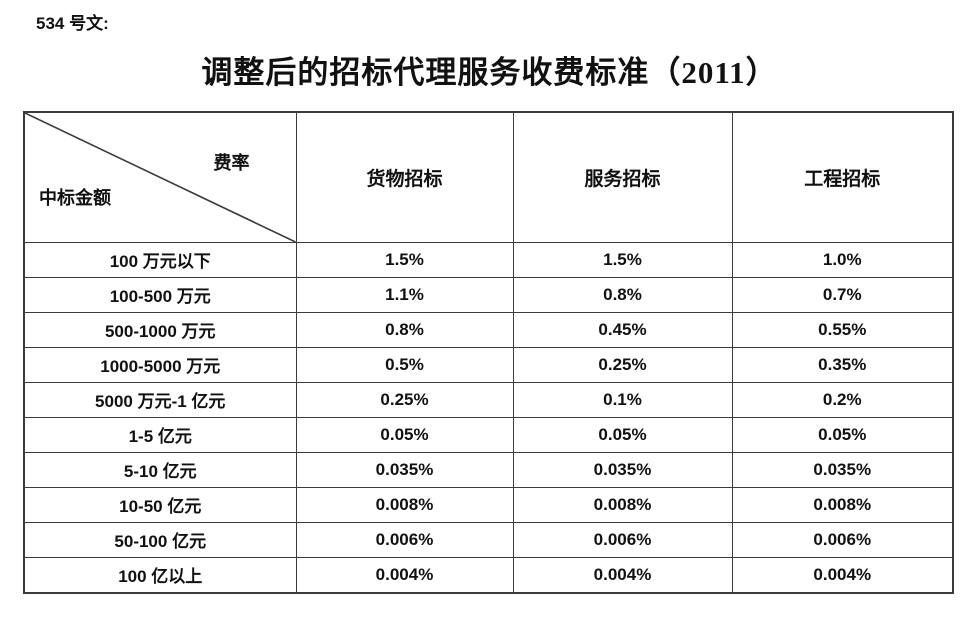 The height and width of the screenshot is (638, 979). I want to click on rate-cell: 1.1%, so click(404, 294).